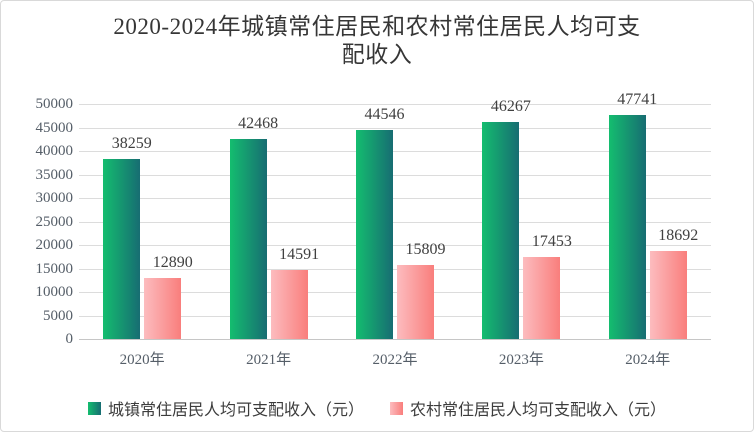 This screenshot has height=432, width=754. I want to click on legend-item-urban: 城镇常住居民人均可支配收入（元）, so click(225, 408).